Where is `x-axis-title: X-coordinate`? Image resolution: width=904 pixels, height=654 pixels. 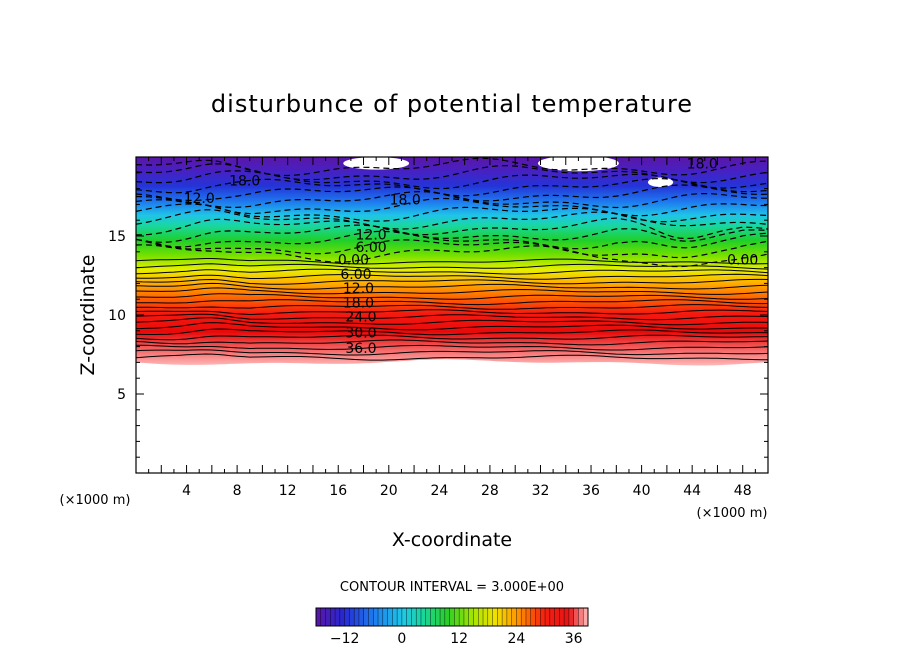
x-axis-title: X-coordinate is located at coordinates (452, 540).